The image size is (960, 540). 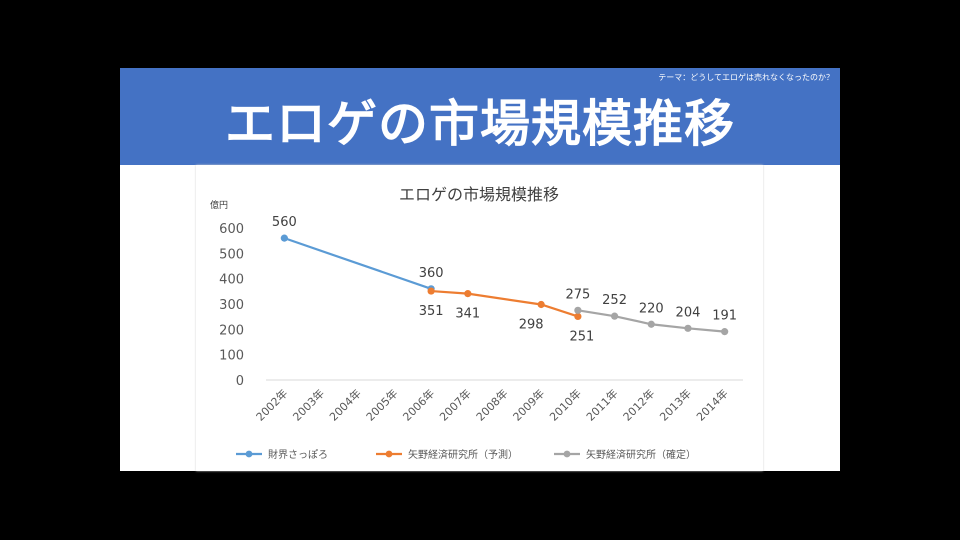 What do you see at coordinates (231, 305) in the screenshot?
I see `y-tick-label: 300` at bounding box center [231, 305].